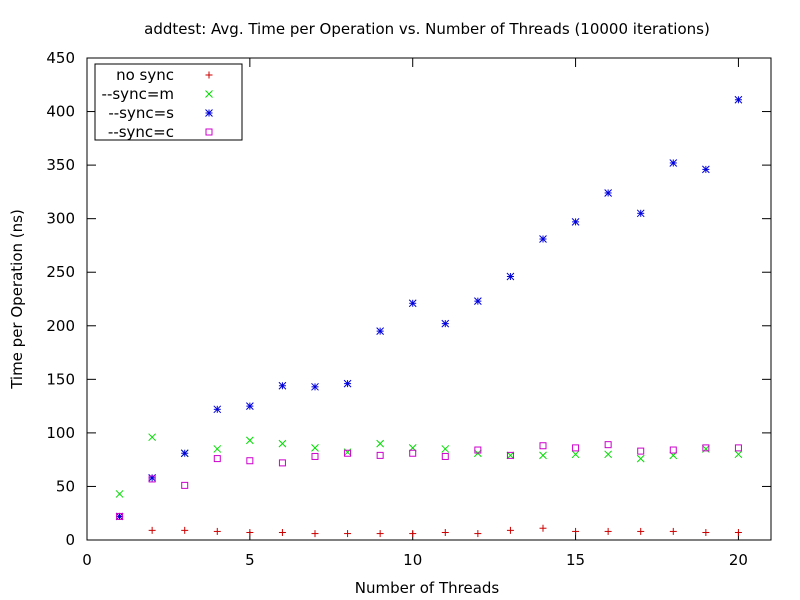 This screenshot has width=800, height=600. I want to click on x-tick-label: 15, so click(575, 560).